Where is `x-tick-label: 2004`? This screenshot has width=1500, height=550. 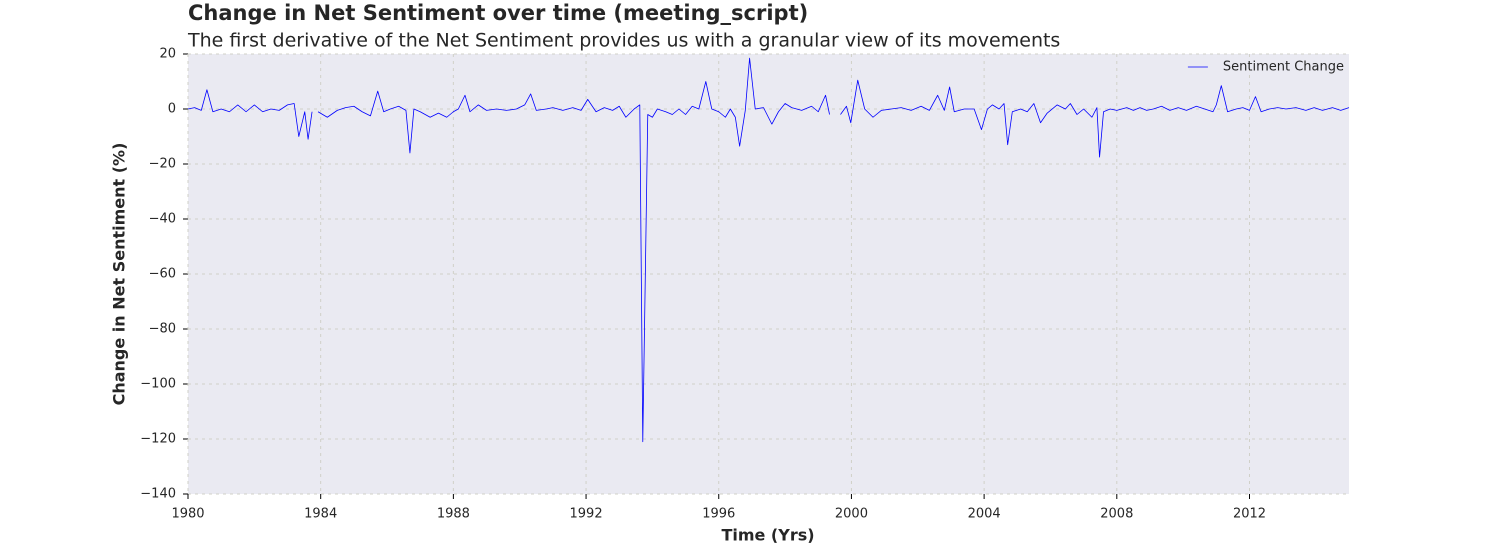 x-tick-label: 2004 is located at coordinates (984, 514).